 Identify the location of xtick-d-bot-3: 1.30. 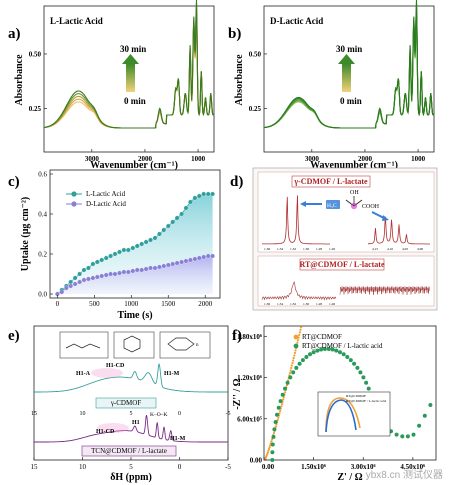
(306, 304).